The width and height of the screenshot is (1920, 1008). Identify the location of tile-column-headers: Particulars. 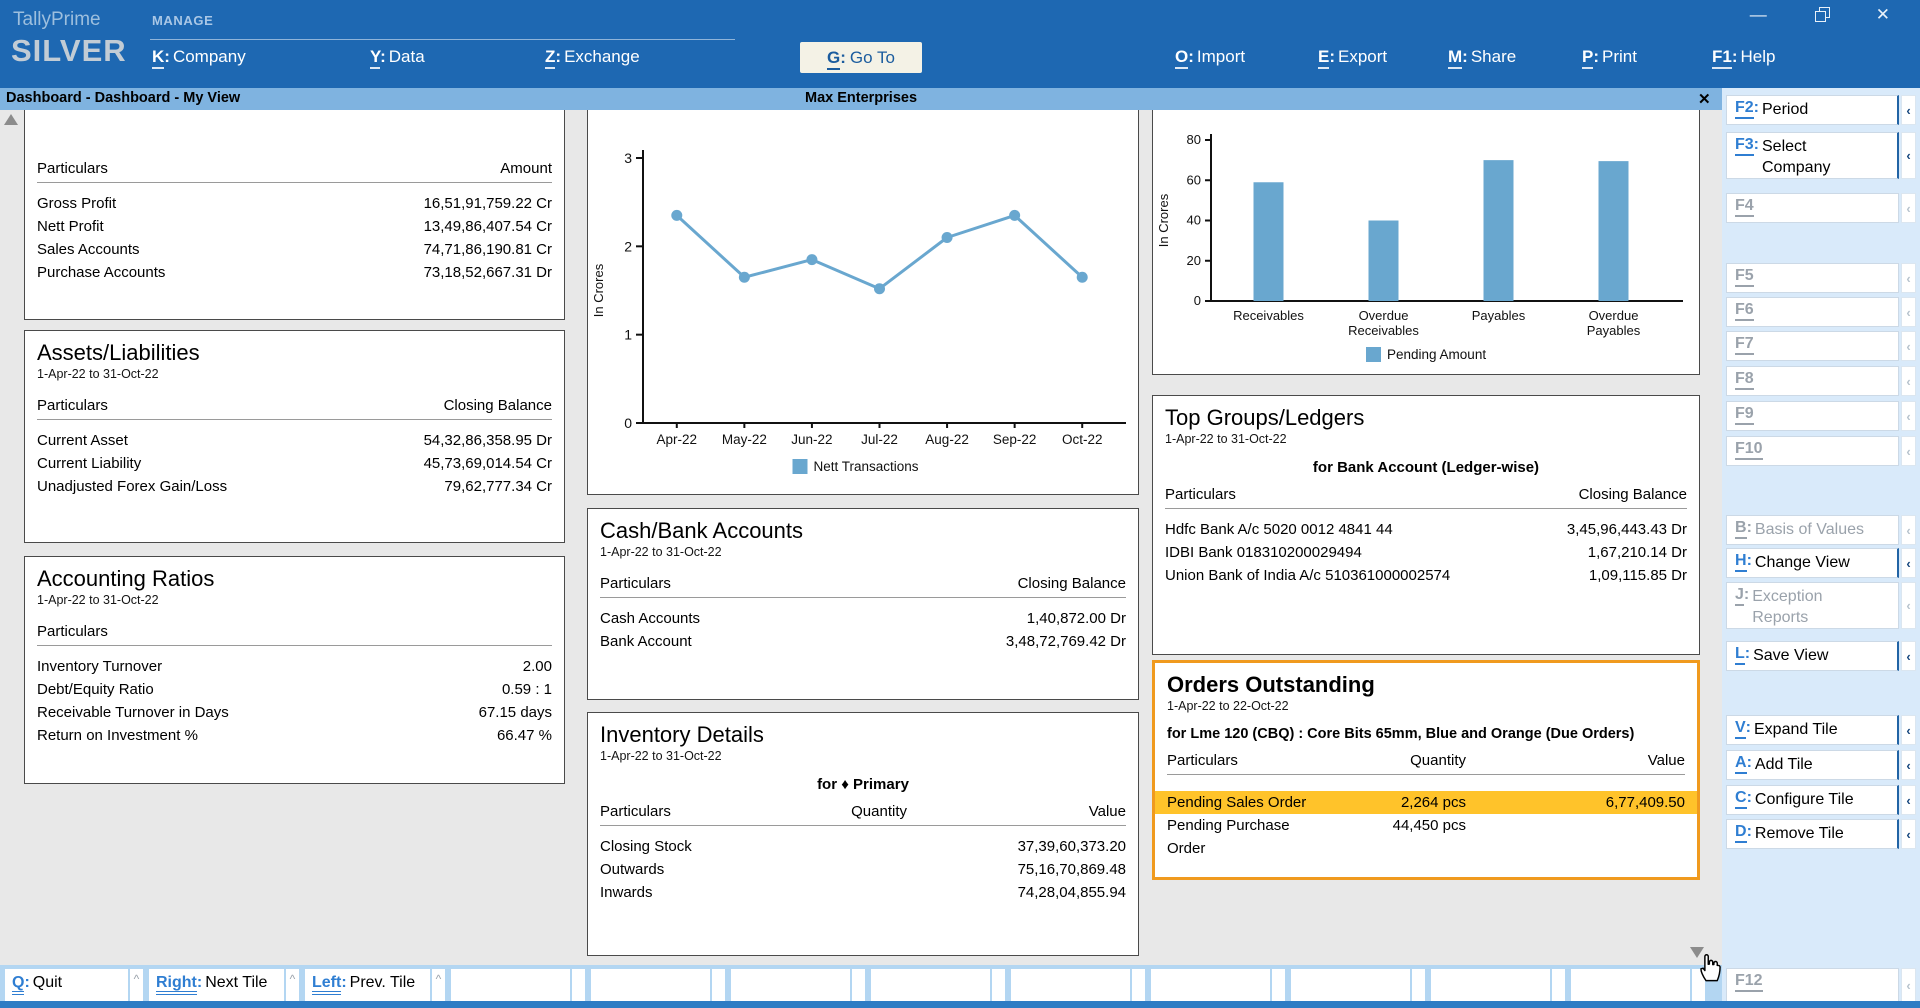
(294, 634).